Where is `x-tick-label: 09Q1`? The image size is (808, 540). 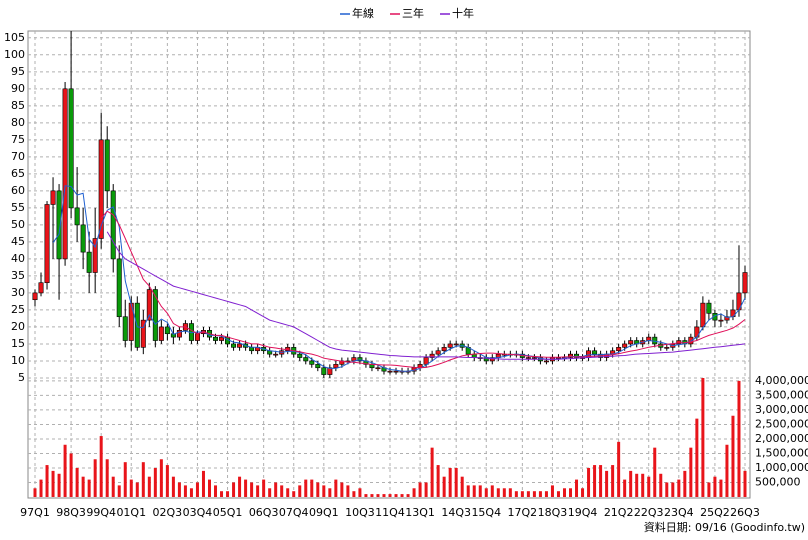 x-tick-label: 09Q1 is located at coordinates (324, 512).